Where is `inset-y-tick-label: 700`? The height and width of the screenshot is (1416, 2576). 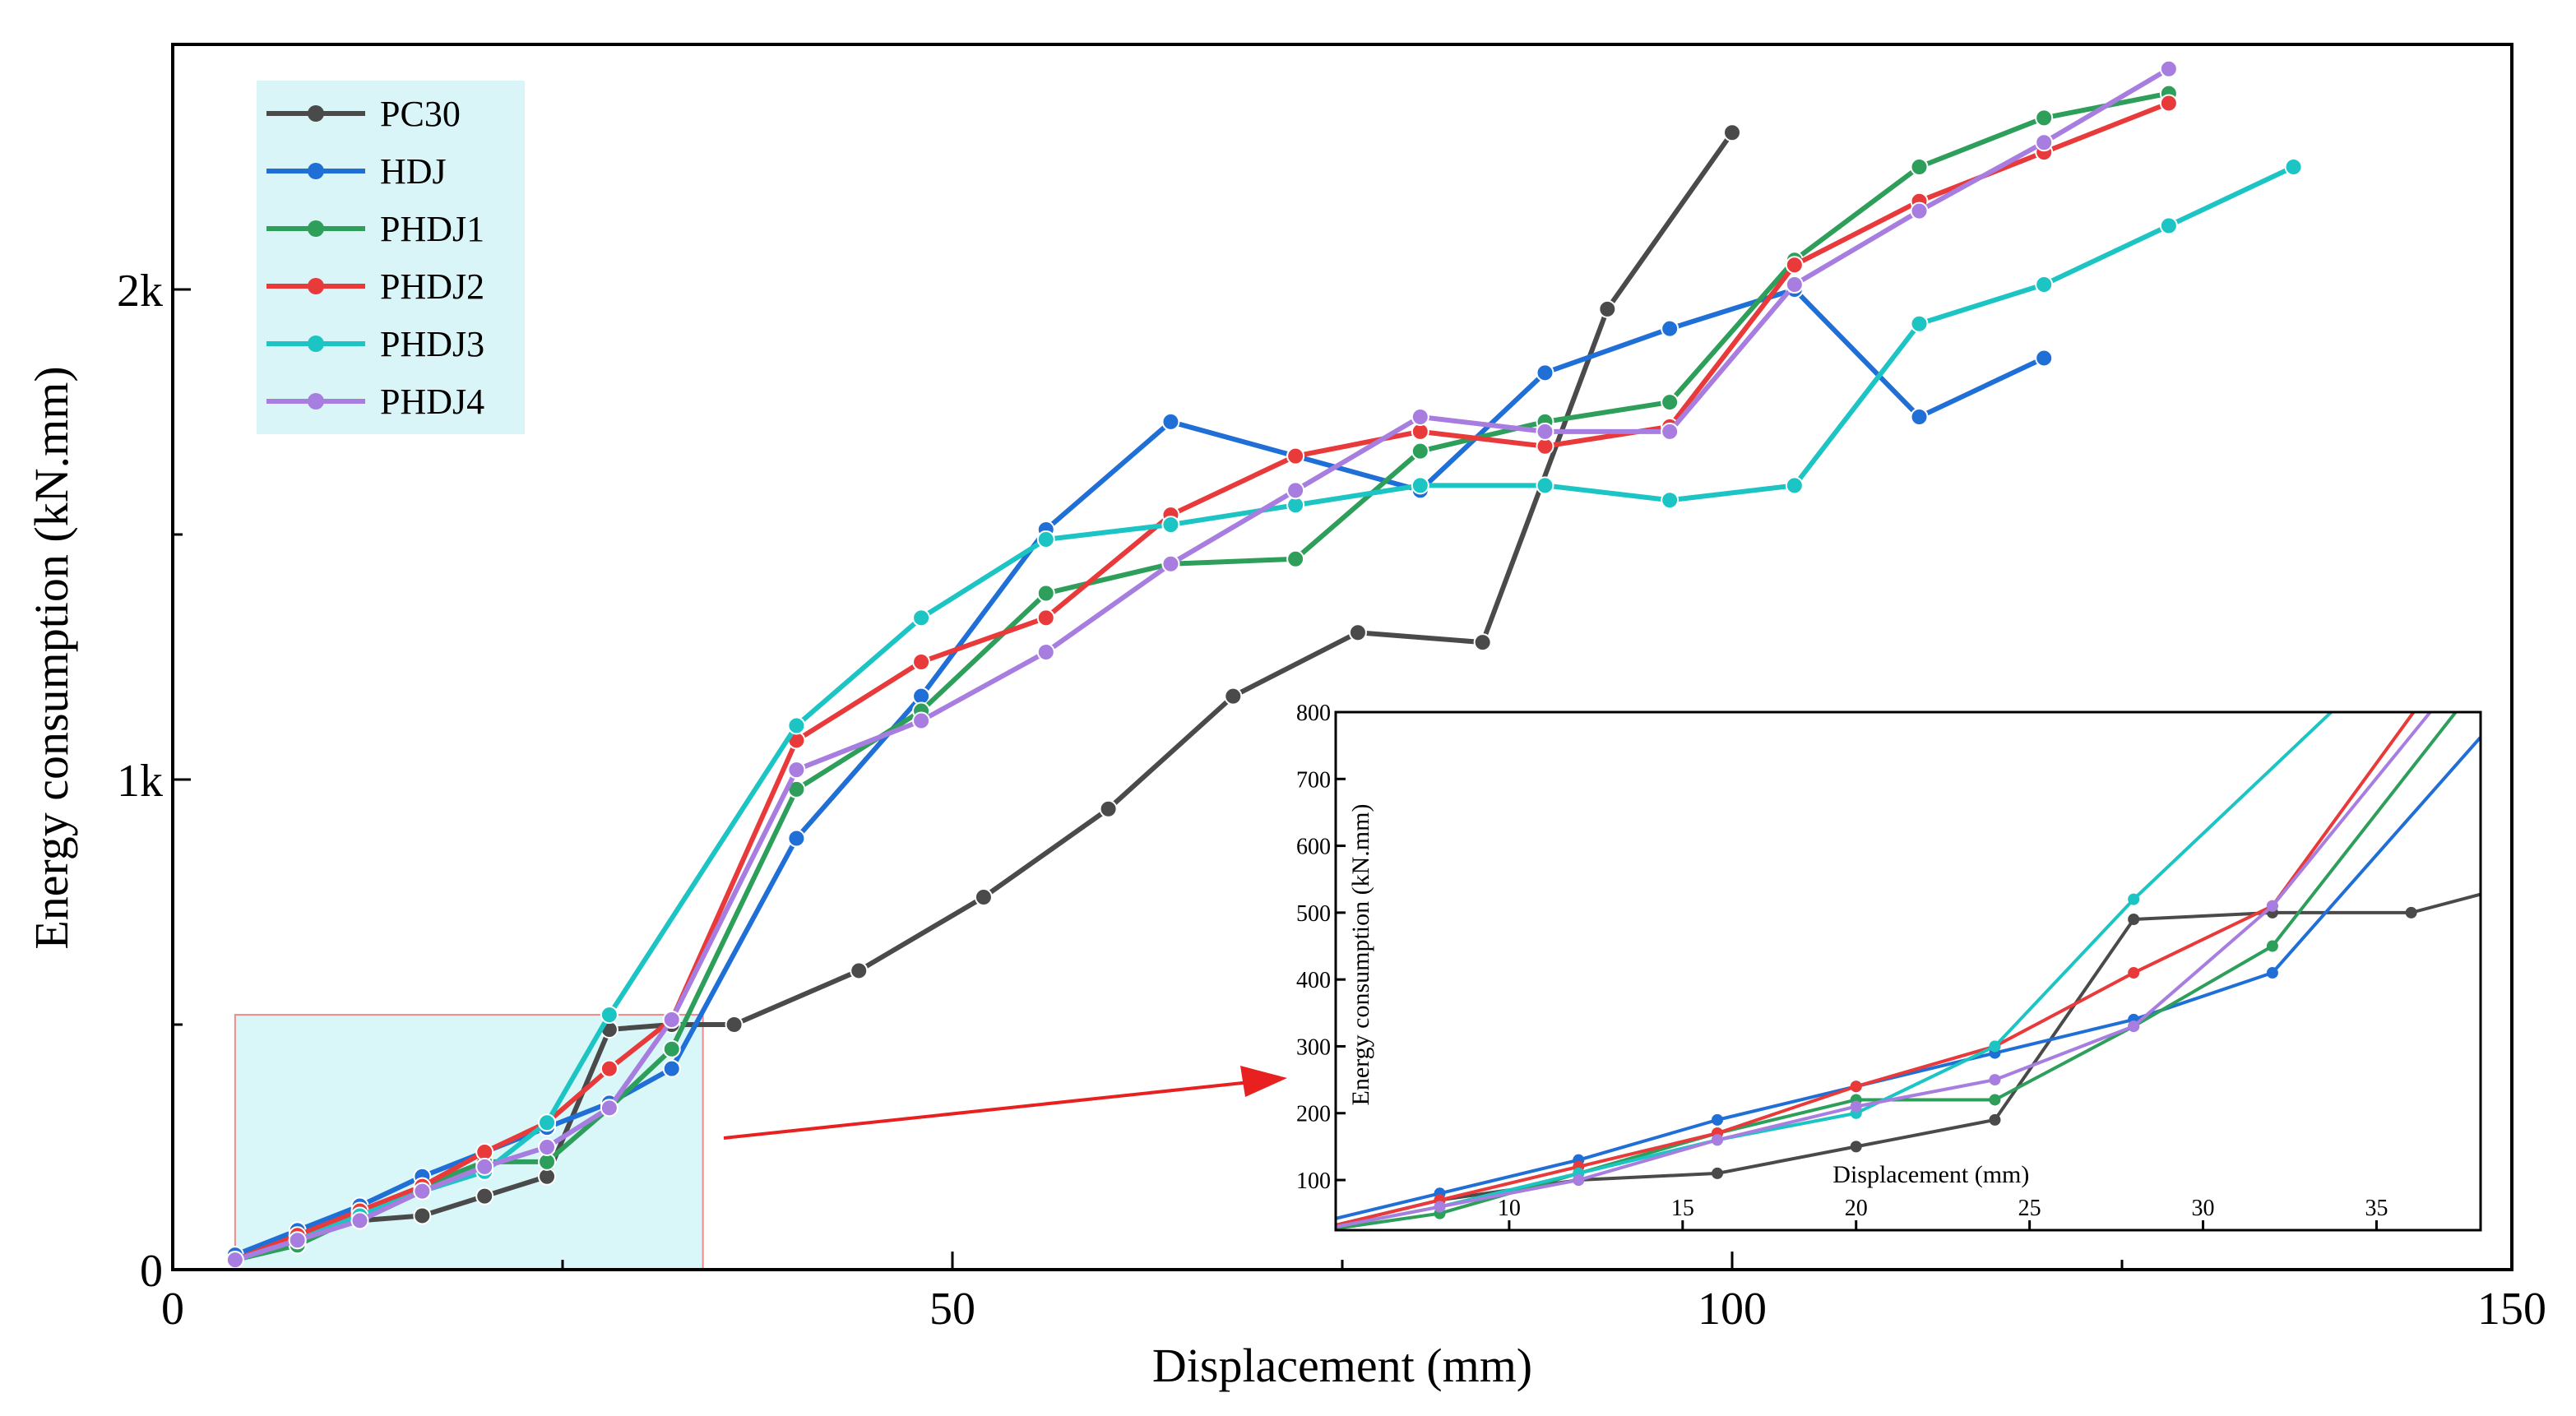
inset-y-tick-label: 700 is located at coordinates (1314, 780).